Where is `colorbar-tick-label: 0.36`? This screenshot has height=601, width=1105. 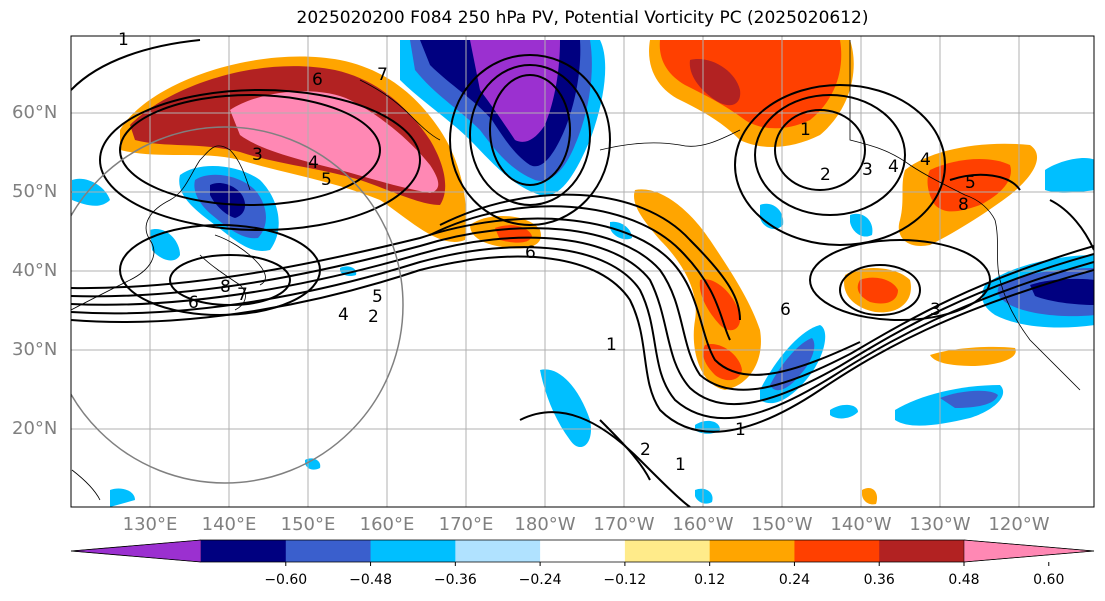 colorbar-tick-label: 0.36 is located at coordinates (879, 580).